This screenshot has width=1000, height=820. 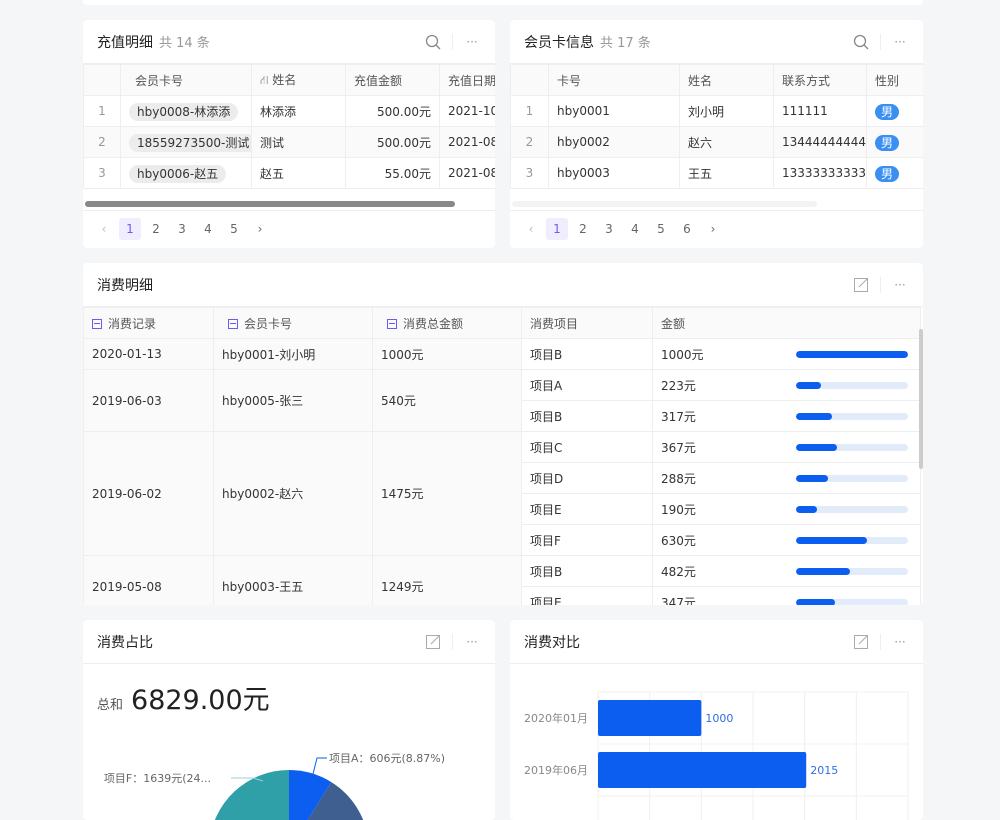 What do you see at coordinates (447, 493) in the screenshot?
I see `cell-total: 1475元` at bounding box center [447, 493].